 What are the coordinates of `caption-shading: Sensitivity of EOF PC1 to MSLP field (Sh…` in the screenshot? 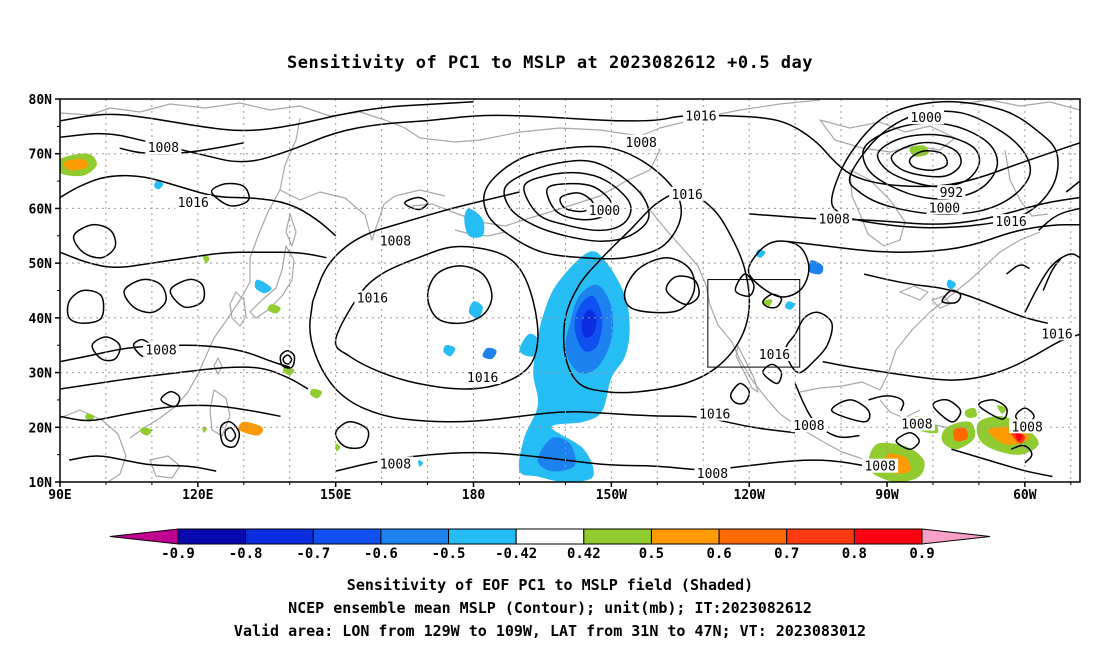 It's located at (550, 585).